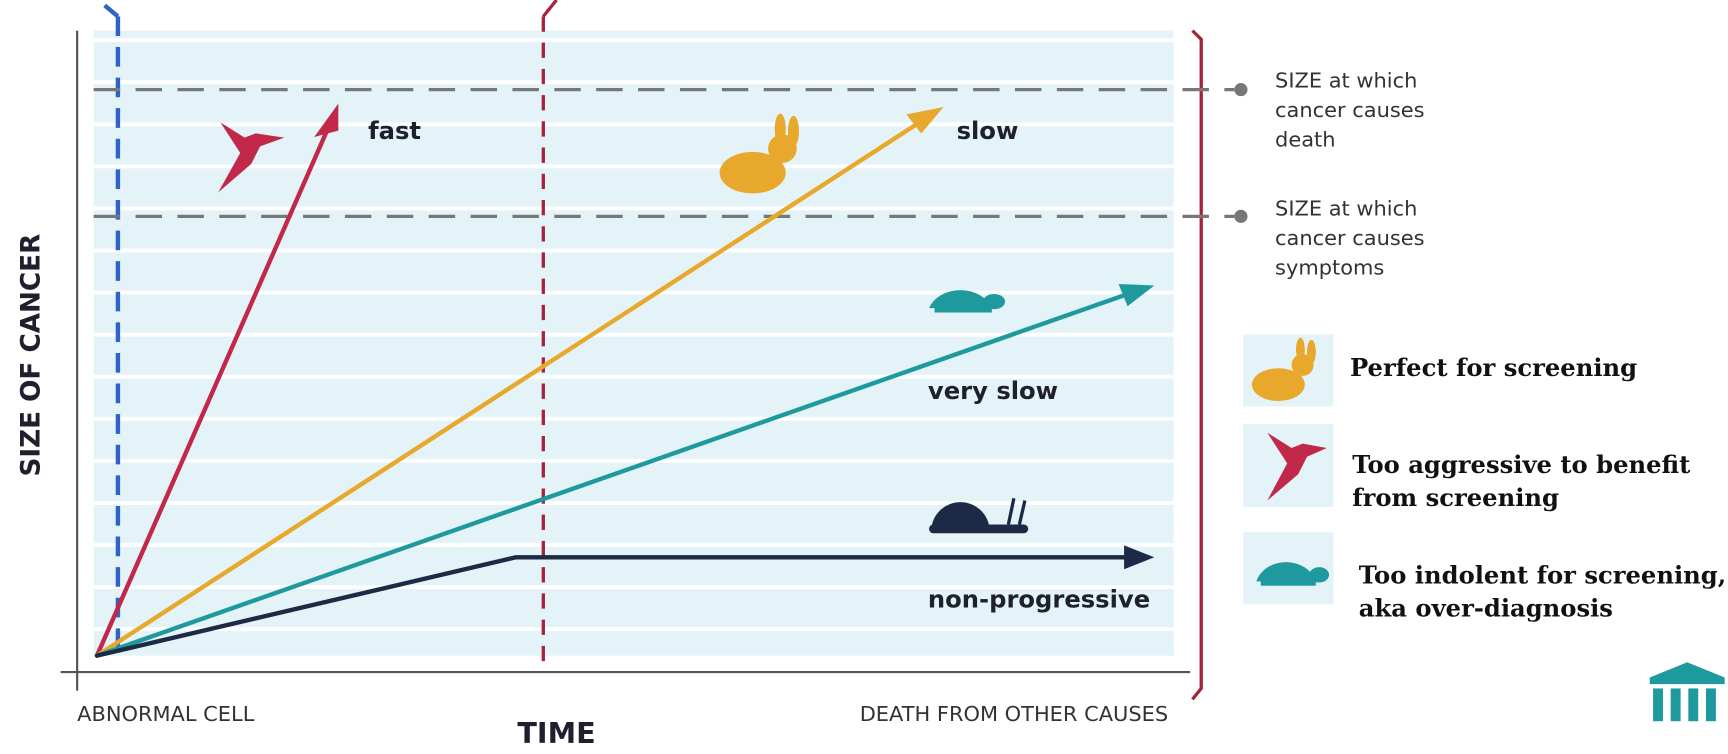 The width and height of the screenshot is (1728, 754). What do you see at coordinates (213, 389) in the screenshot?
I see `fast-arrow` at bounding box center [213, 389].